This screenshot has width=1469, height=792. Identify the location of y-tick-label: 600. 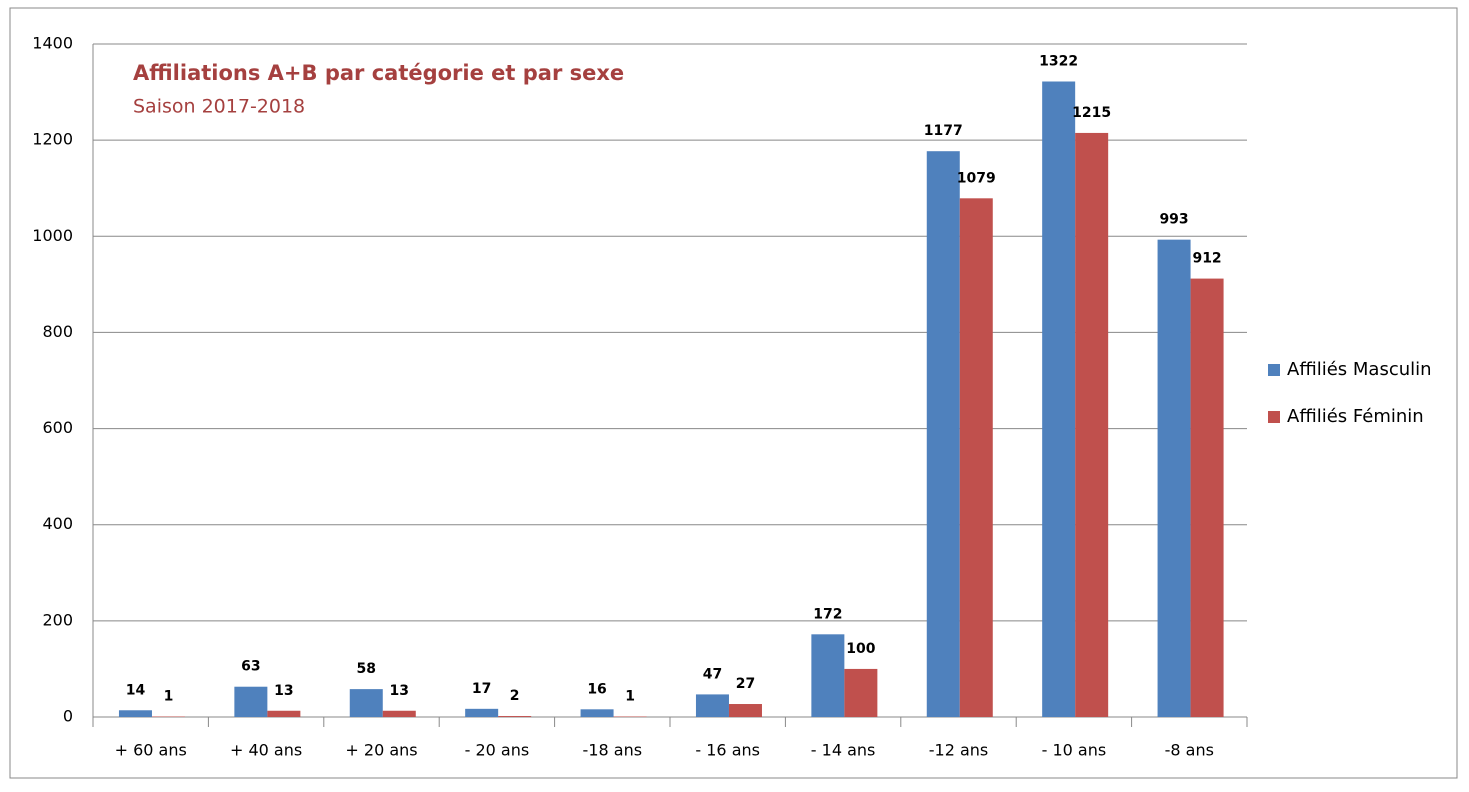
(57, 427).